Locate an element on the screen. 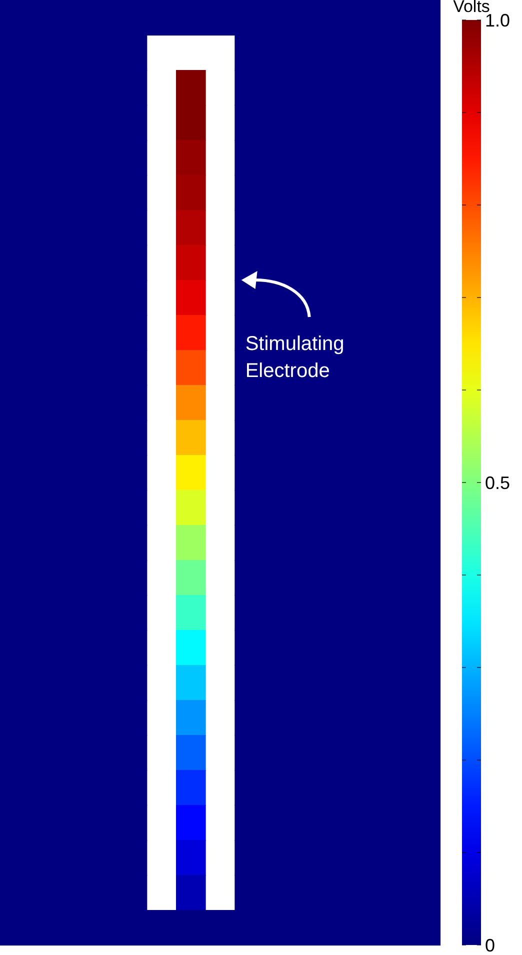  color-bar-label: 0 is located at coordinates (490, 945).